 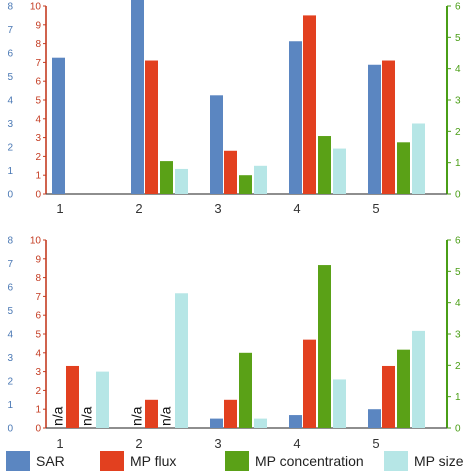 What do you see at coordinates (153, 461) in the screenshot?
I see `legend-label-mp-flux: MP flux` at bounding box center [153, 461].